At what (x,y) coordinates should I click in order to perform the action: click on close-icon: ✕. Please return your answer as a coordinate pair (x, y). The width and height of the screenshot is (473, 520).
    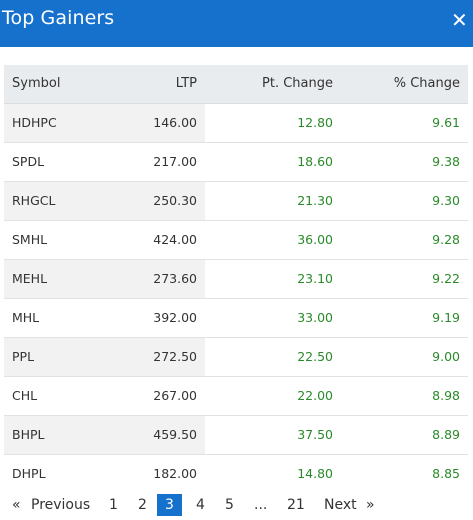
    Looking at the image, I should click on (459, 20).